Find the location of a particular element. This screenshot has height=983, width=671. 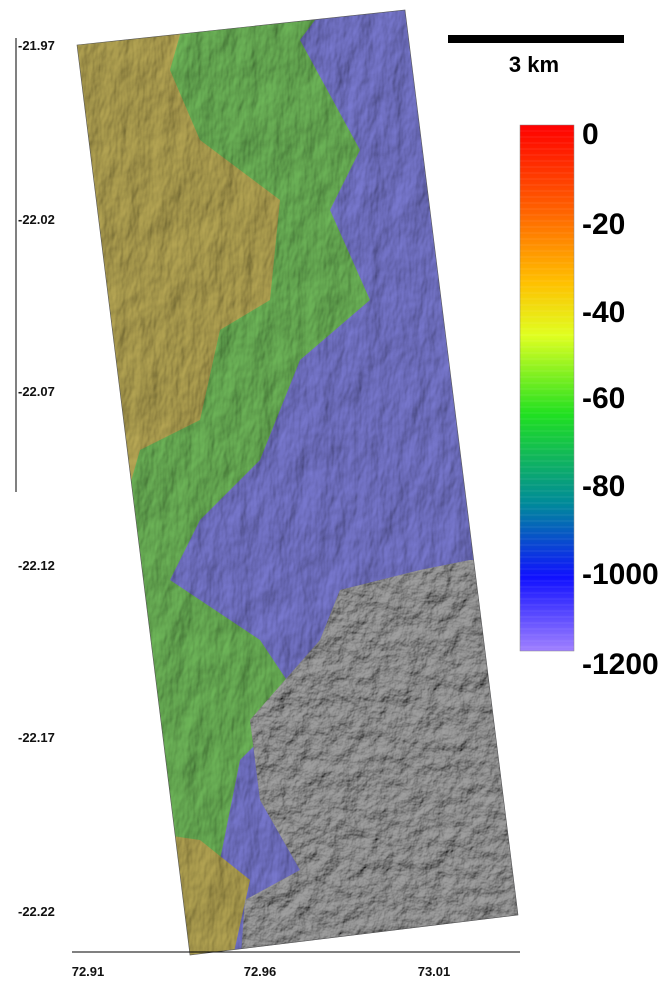

y-tick-label: -22.22 is located at coordinates (36, 911).